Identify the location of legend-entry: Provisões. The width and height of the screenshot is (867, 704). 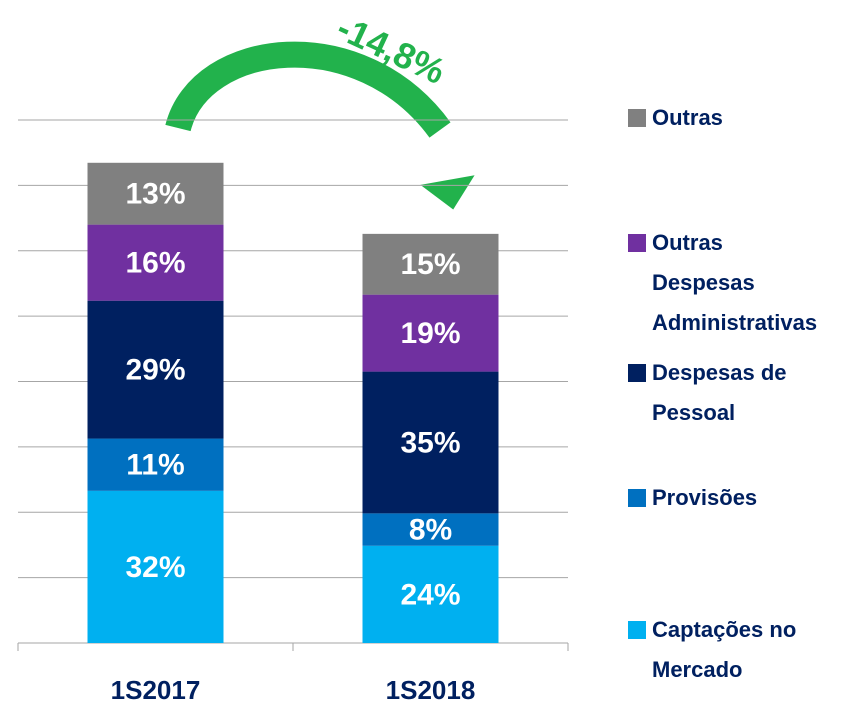
(715, 498).